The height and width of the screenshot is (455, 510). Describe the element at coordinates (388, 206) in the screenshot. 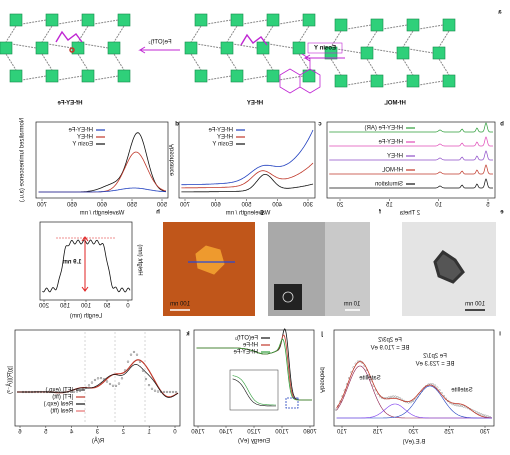

I see `x-tick-label: 15` at that location.